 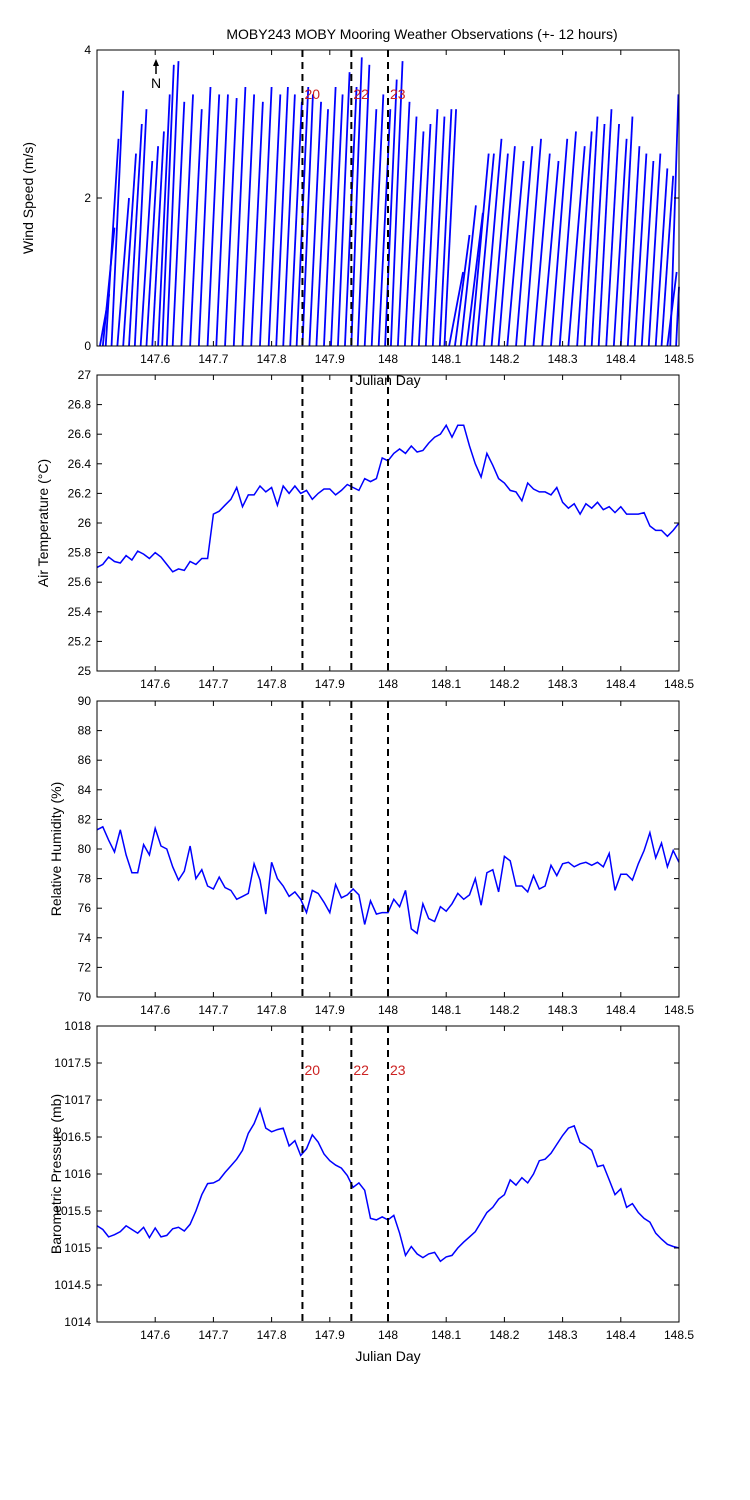 I want to click on y-tick-label: 2, so click(x=87, y=198).